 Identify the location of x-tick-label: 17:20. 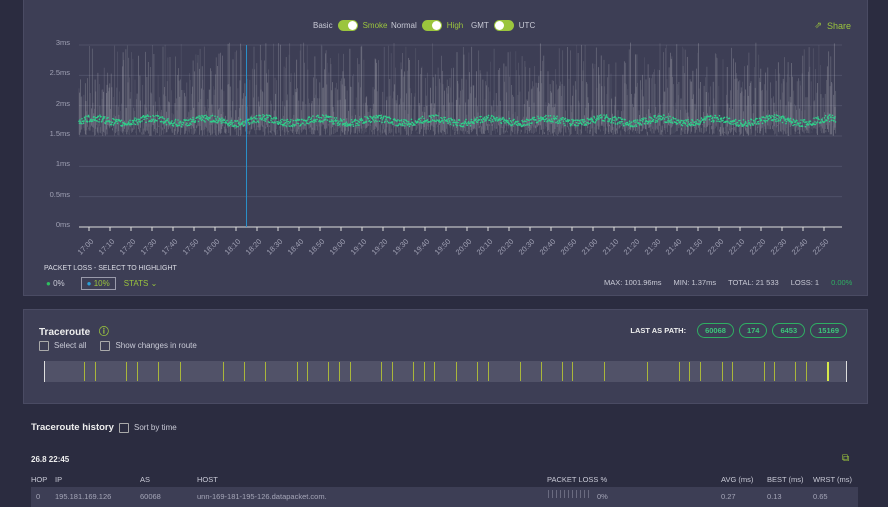
(127, 247).